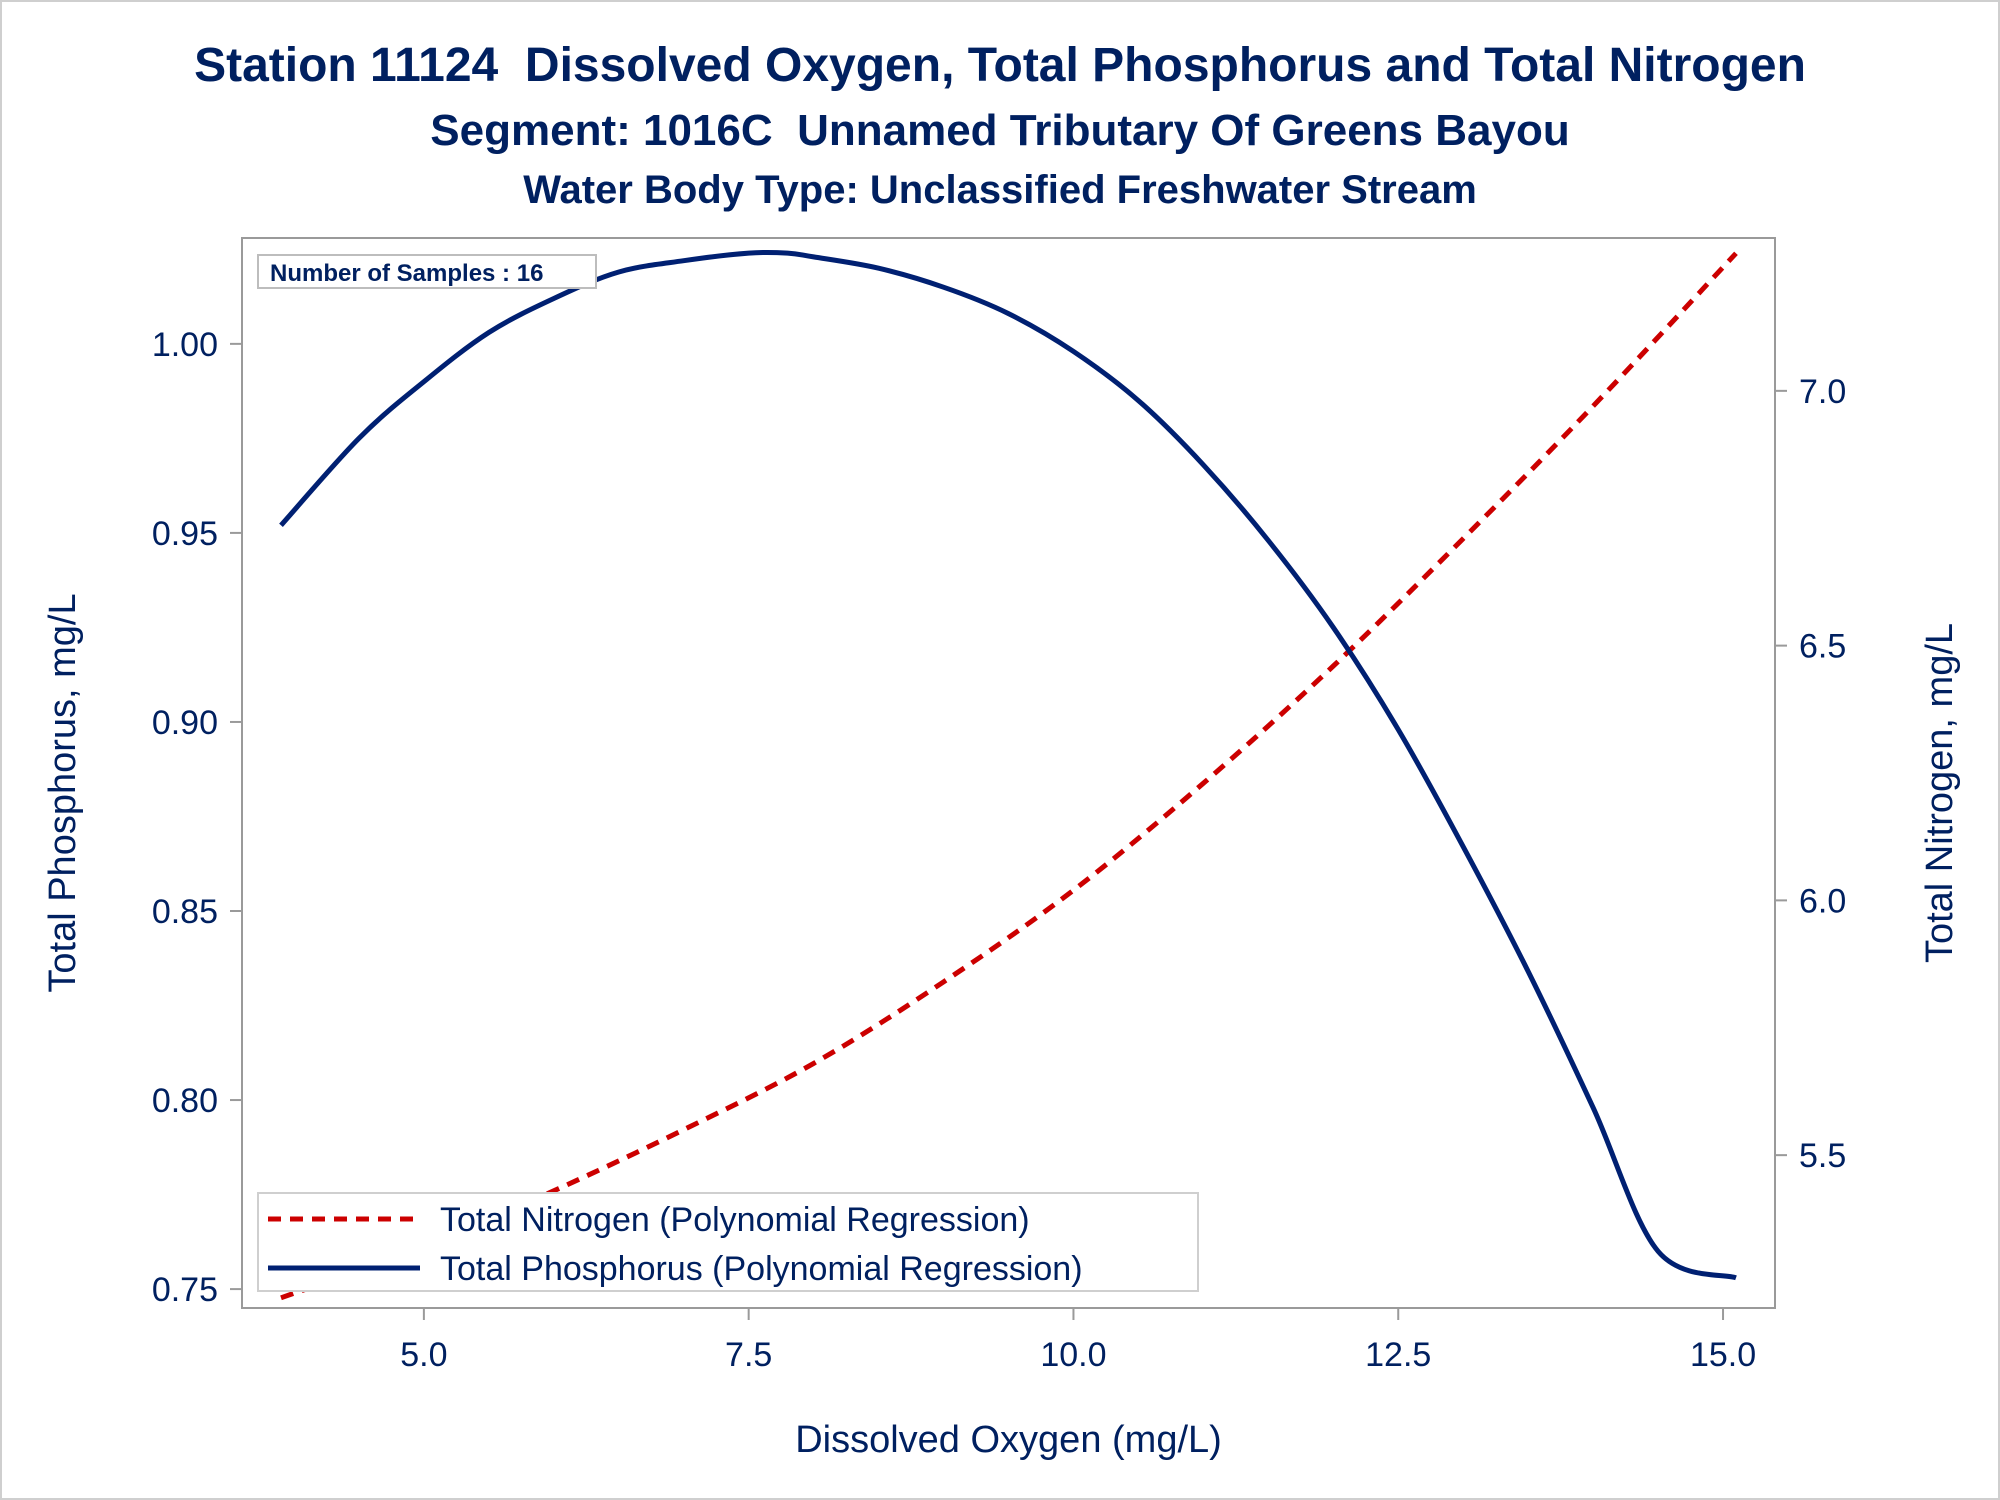 The image size is (2000, 1500). What do you see at coordinates (185, 723) in the screenshot?
I see `y-left-tick-label: 0.90` at bounding box center [185, 723].